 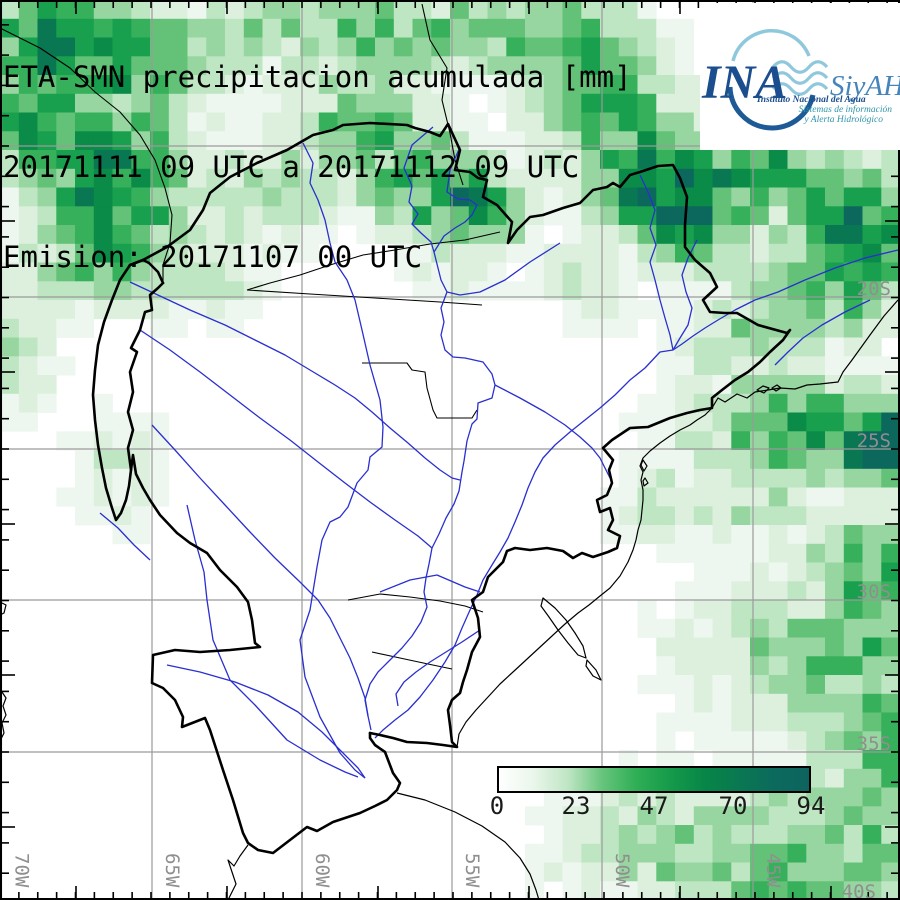 I want to click on map-title: ETA-SMN precipitacion acumulada [mm], so click(x=317, y=77).